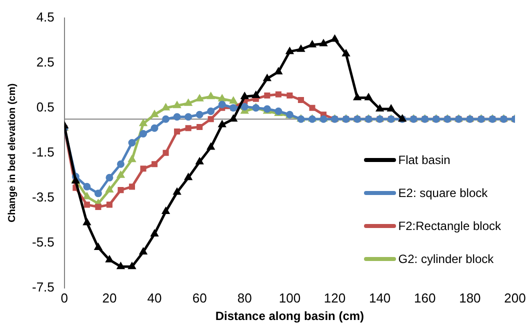 This screenshot has height=330, width=531. Describe the element at coordinates (515, 298) in the screenshot. I see `x-tick-label: 200` at that location.